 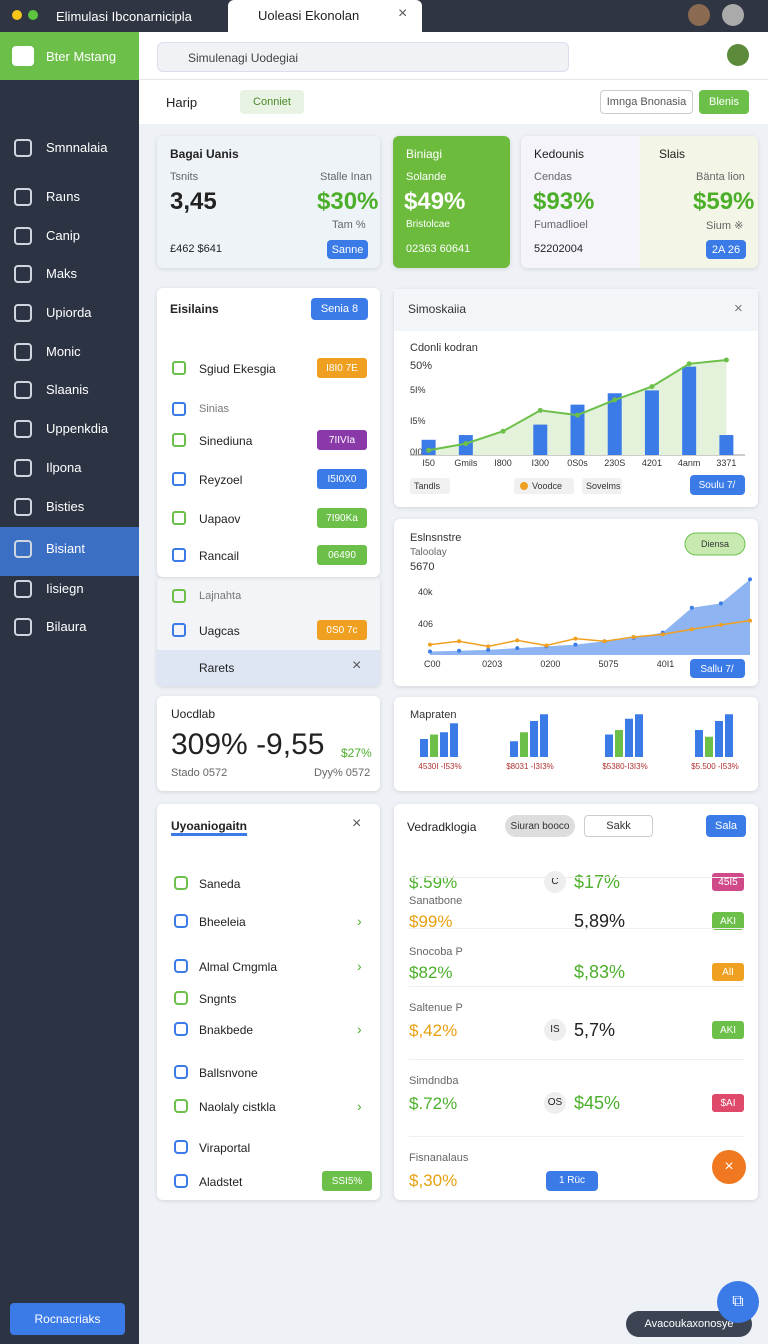 I want to click on percent: $27%, so click(x=356, y=753).